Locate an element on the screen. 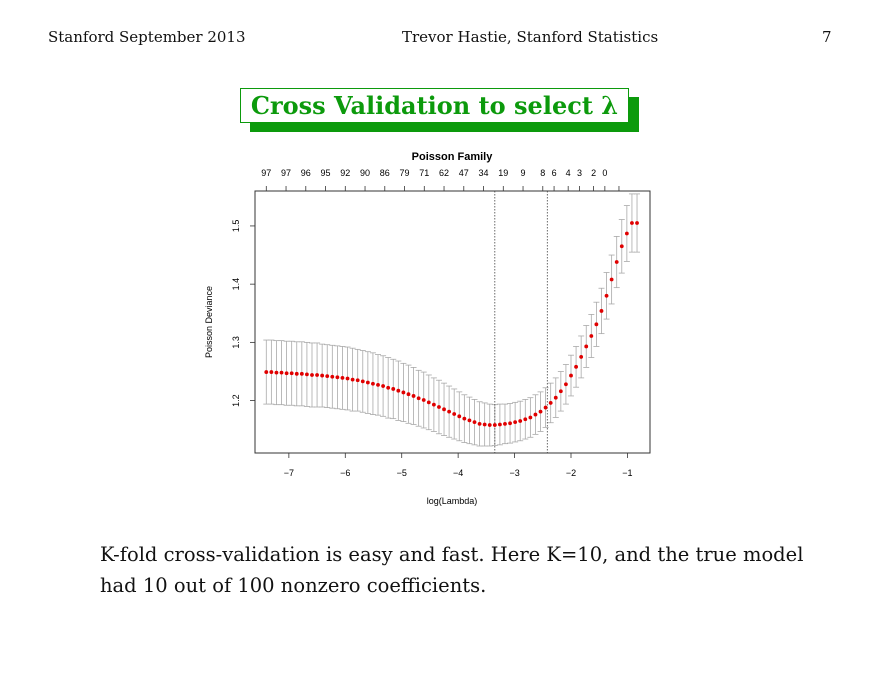 The height and width of the screenshot is (680, 880). top-tick-label: 47 is located at coordinates (464, 173).